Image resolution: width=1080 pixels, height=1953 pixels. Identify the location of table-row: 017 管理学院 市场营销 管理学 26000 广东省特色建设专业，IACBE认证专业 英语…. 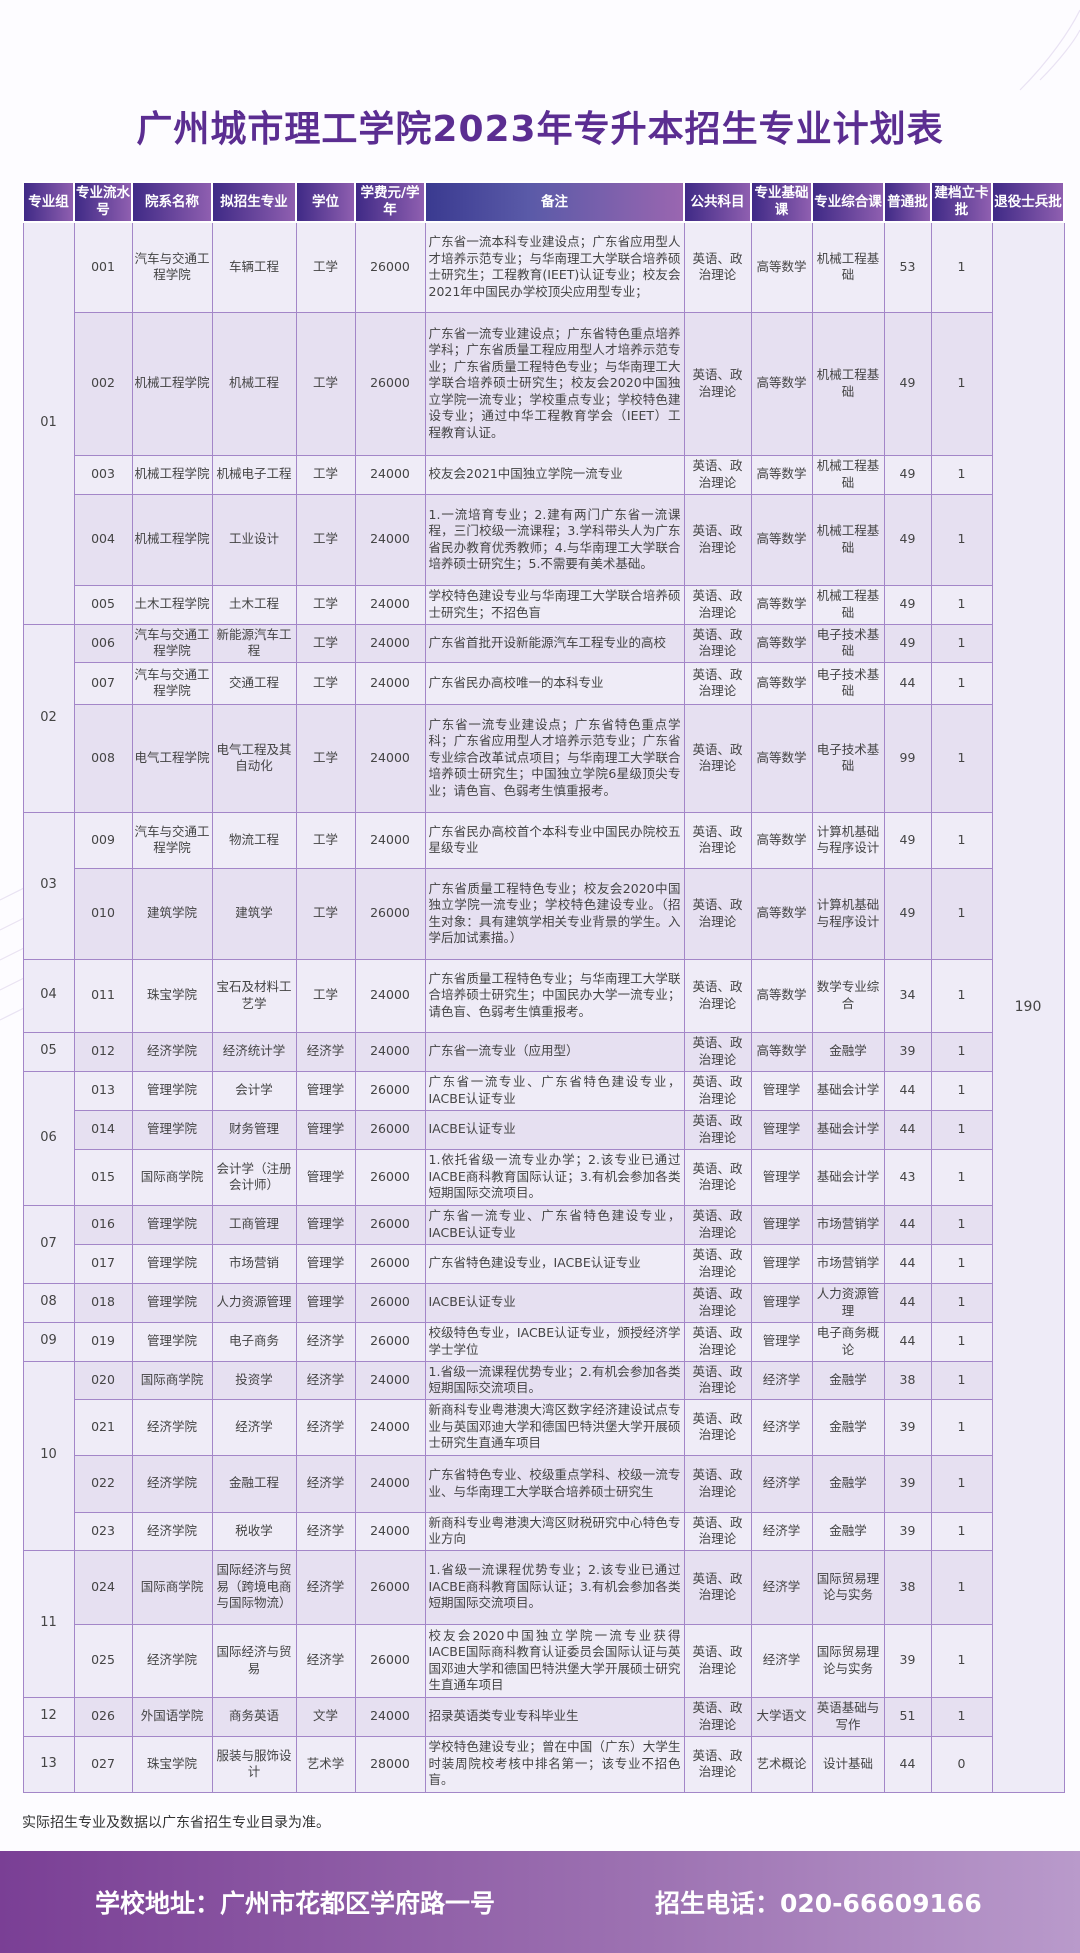
(543, 1263).